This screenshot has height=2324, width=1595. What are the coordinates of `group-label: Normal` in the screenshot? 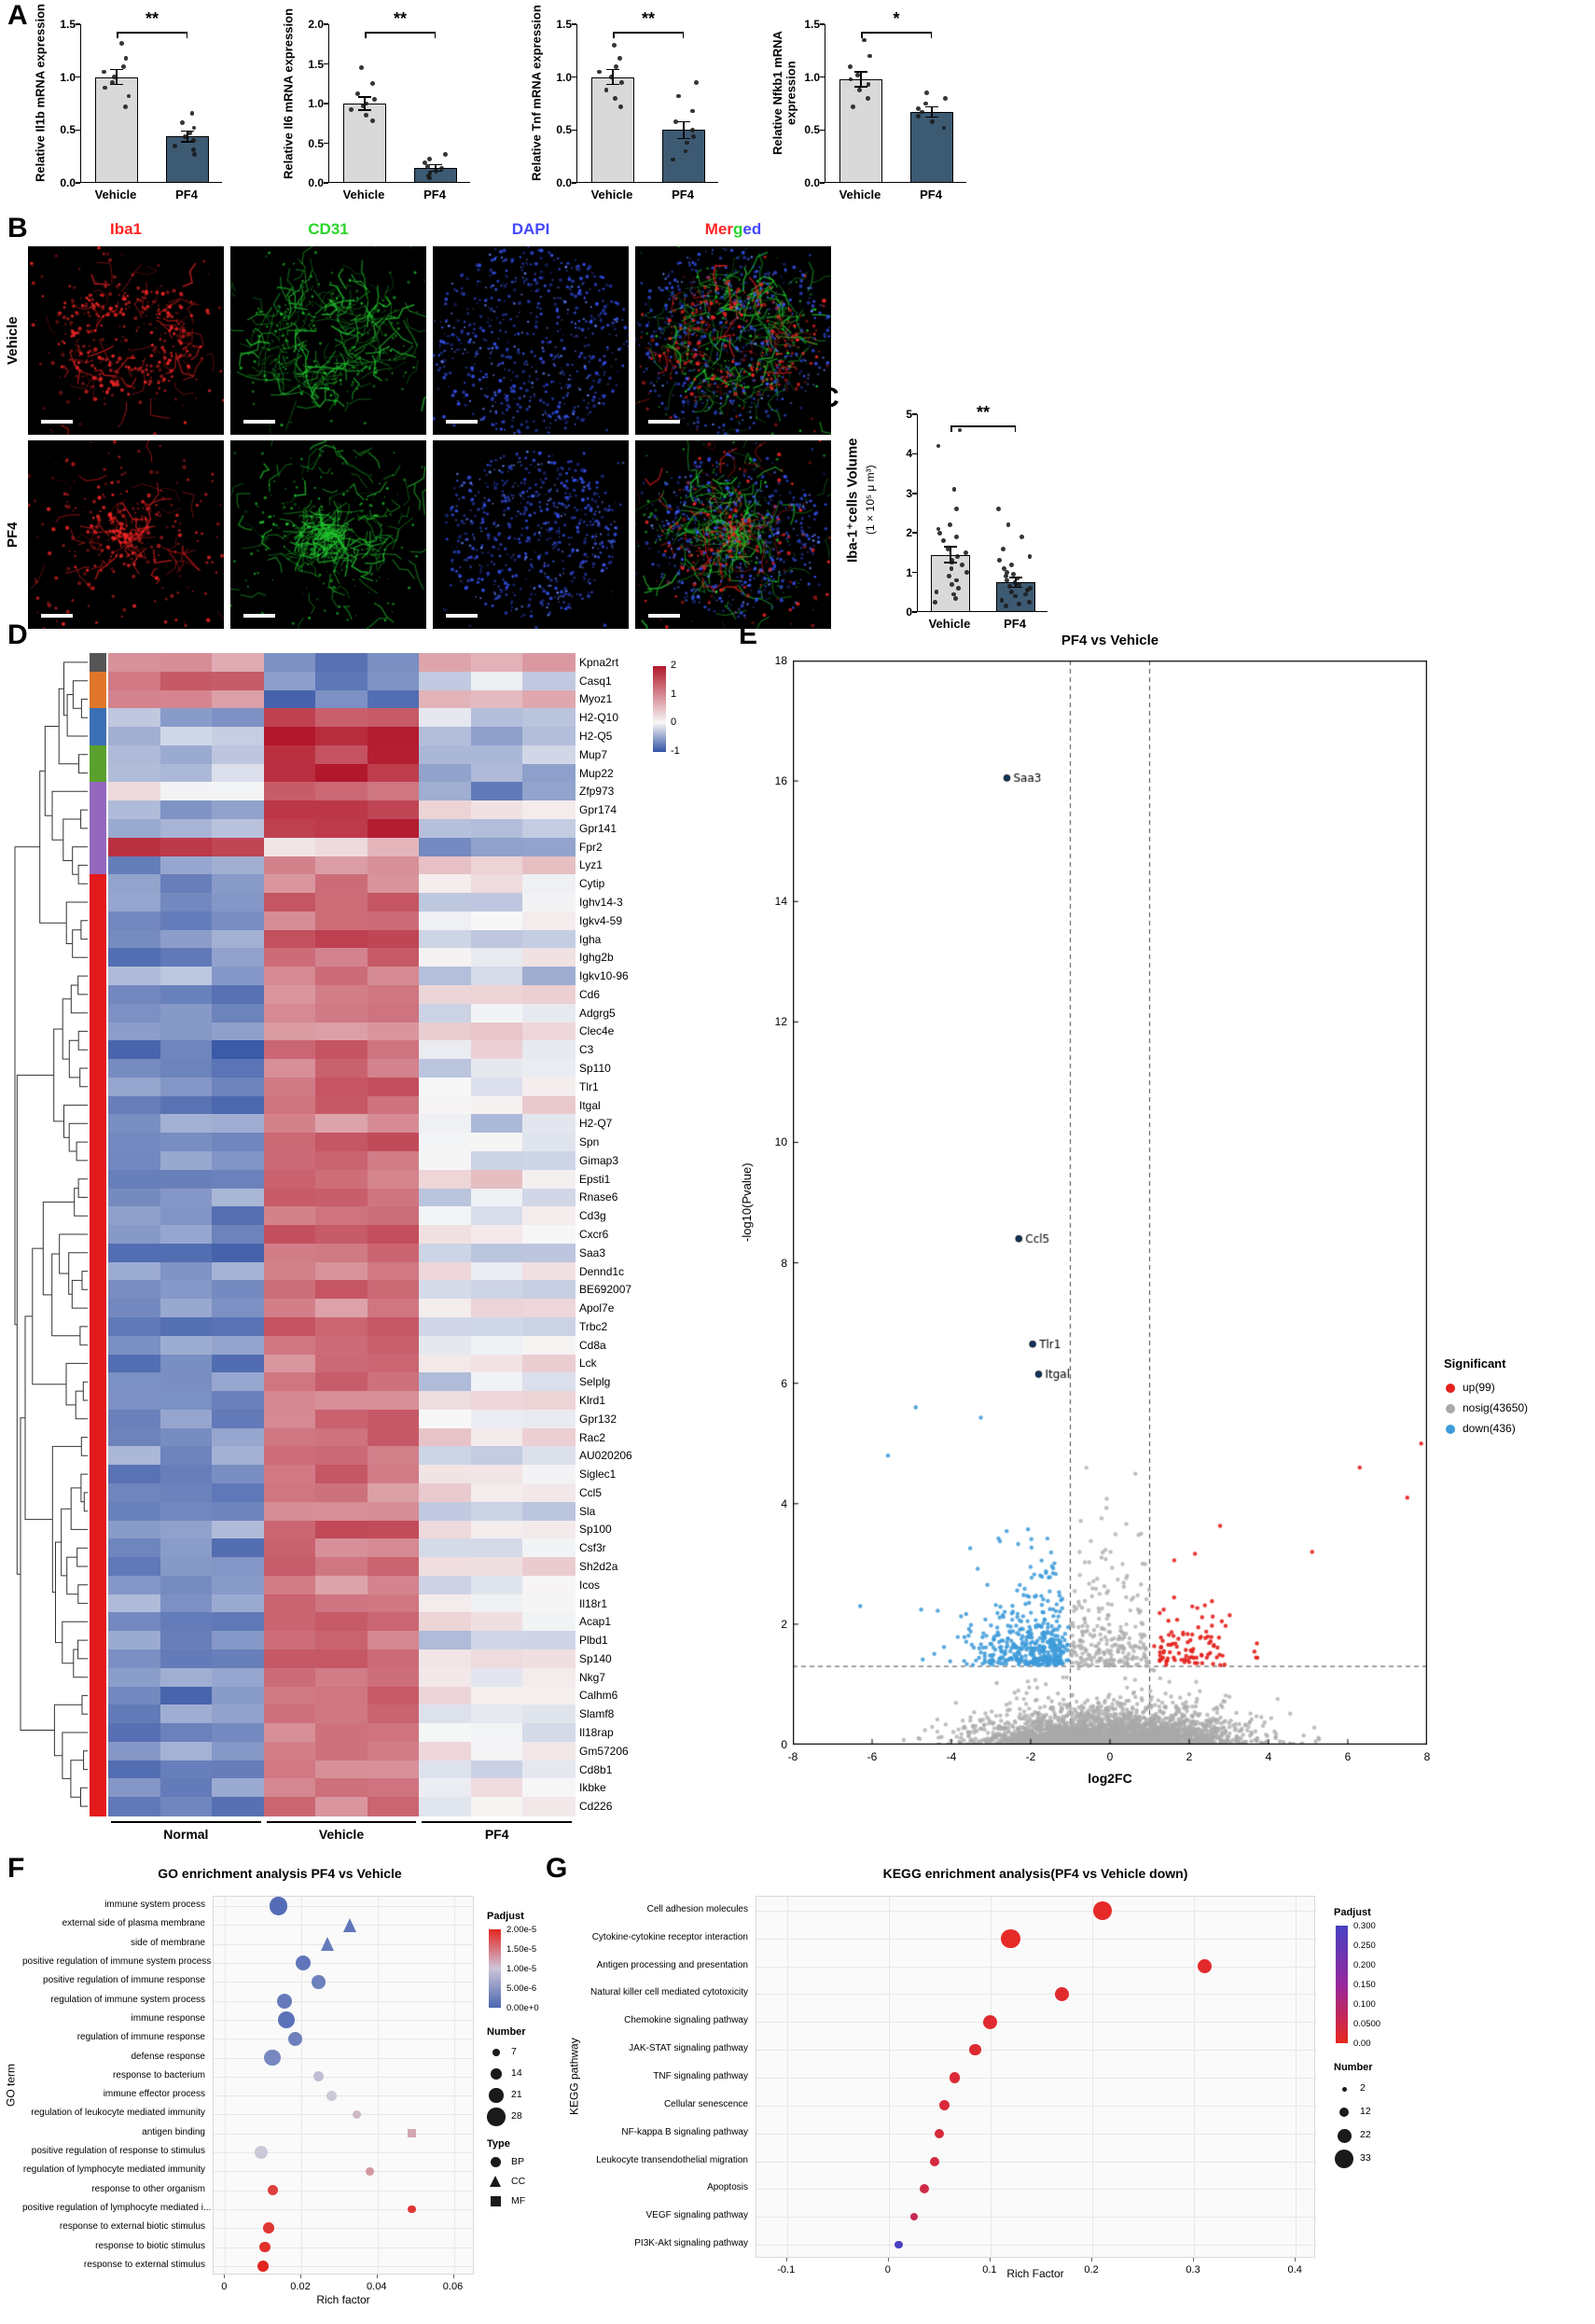 It's located at (186, 1834).